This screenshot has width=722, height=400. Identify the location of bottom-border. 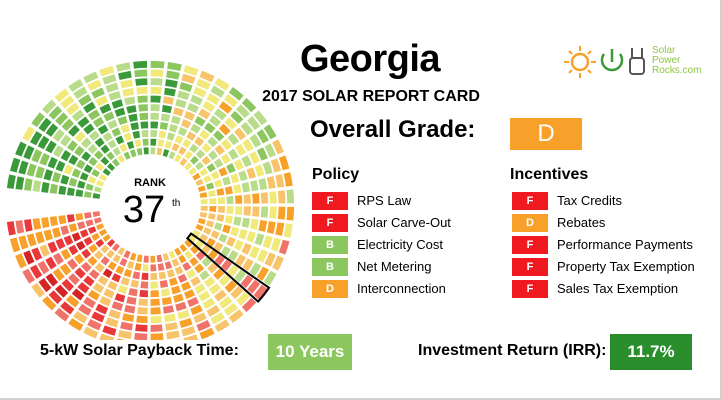
(361, 399).